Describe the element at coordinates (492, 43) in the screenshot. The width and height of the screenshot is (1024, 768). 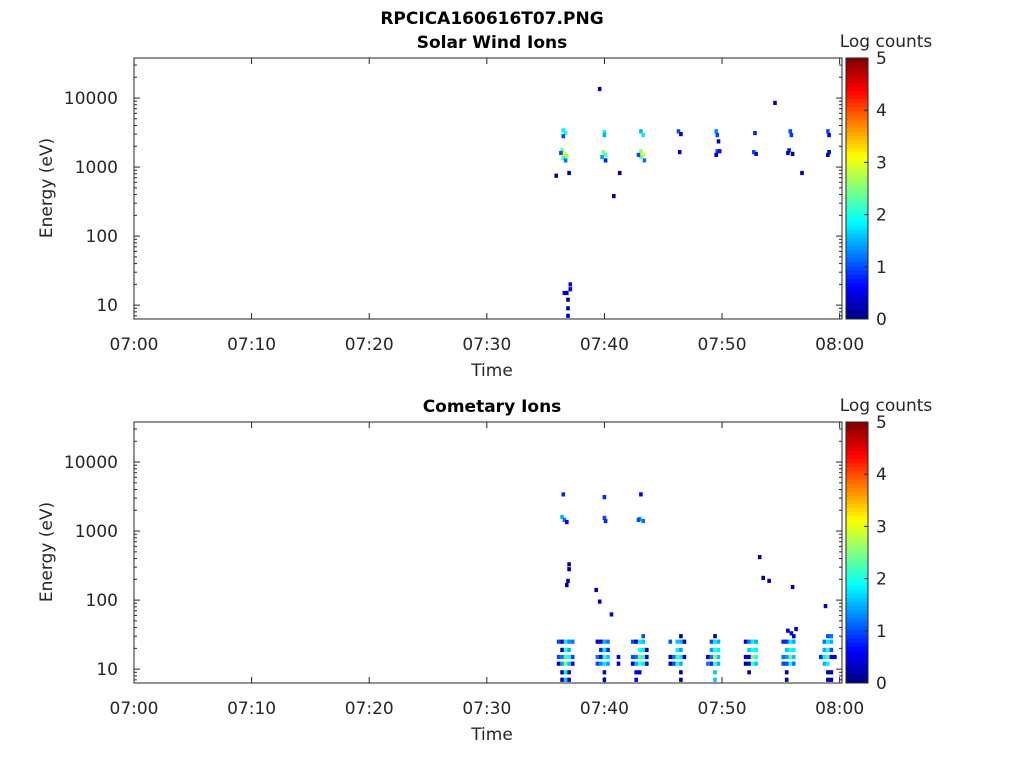
I see `panel-title: Solar Wind Ions` at that location.